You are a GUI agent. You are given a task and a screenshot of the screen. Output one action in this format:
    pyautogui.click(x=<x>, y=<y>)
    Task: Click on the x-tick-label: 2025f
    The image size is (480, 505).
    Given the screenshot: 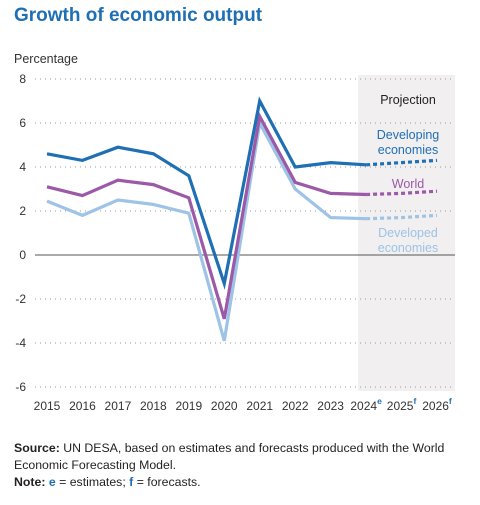 What is the action you would take?
    pyautogui.click(x=402, y=404)
    